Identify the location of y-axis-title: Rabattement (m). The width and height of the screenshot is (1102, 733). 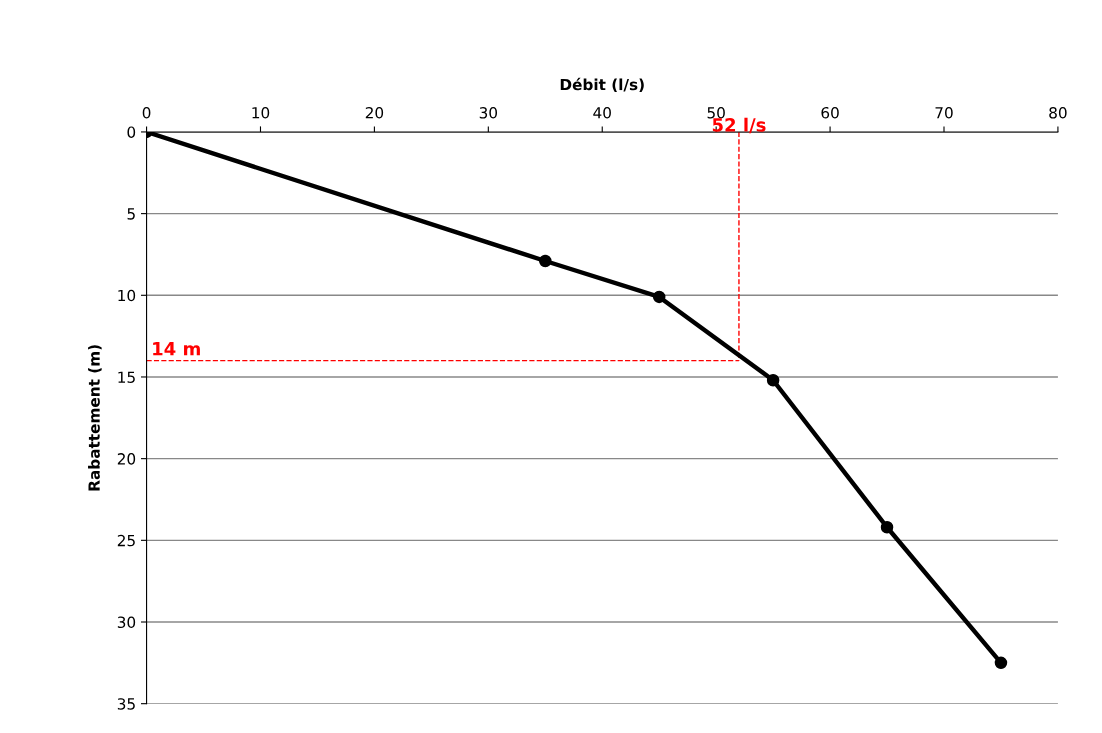
(95, 418).